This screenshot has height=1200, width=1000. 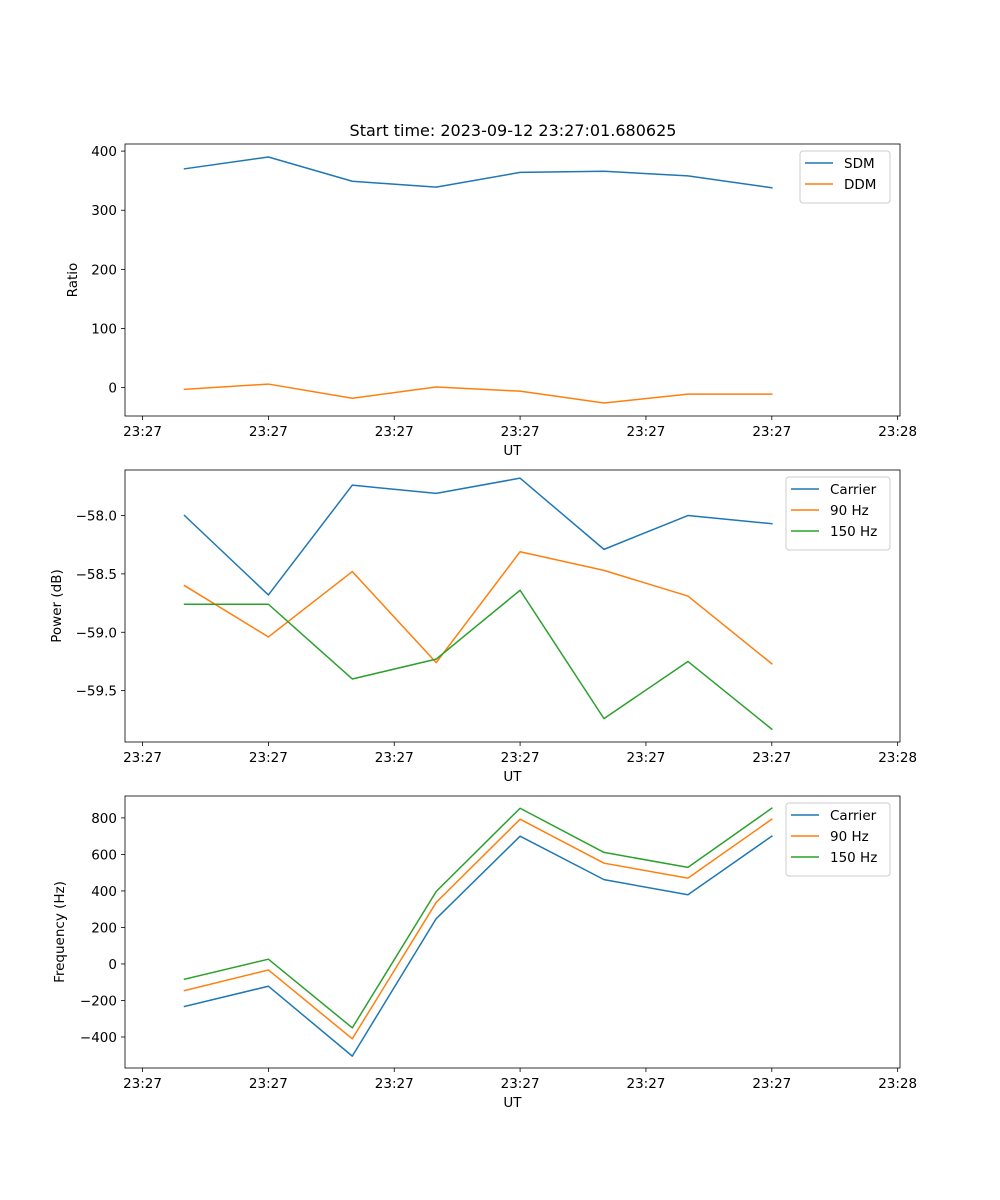 I want to click on y-axis-label: Power (dB), so click(x=57, y=605).